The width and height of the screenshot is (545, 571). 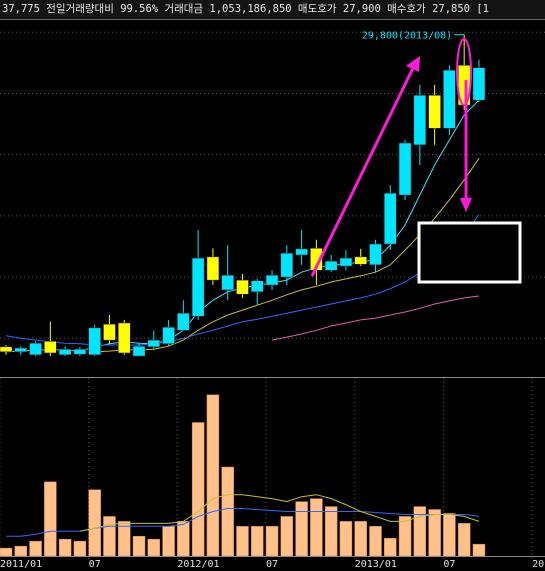 I want to click on highlight-ellipse, so click(x=464, y=72).